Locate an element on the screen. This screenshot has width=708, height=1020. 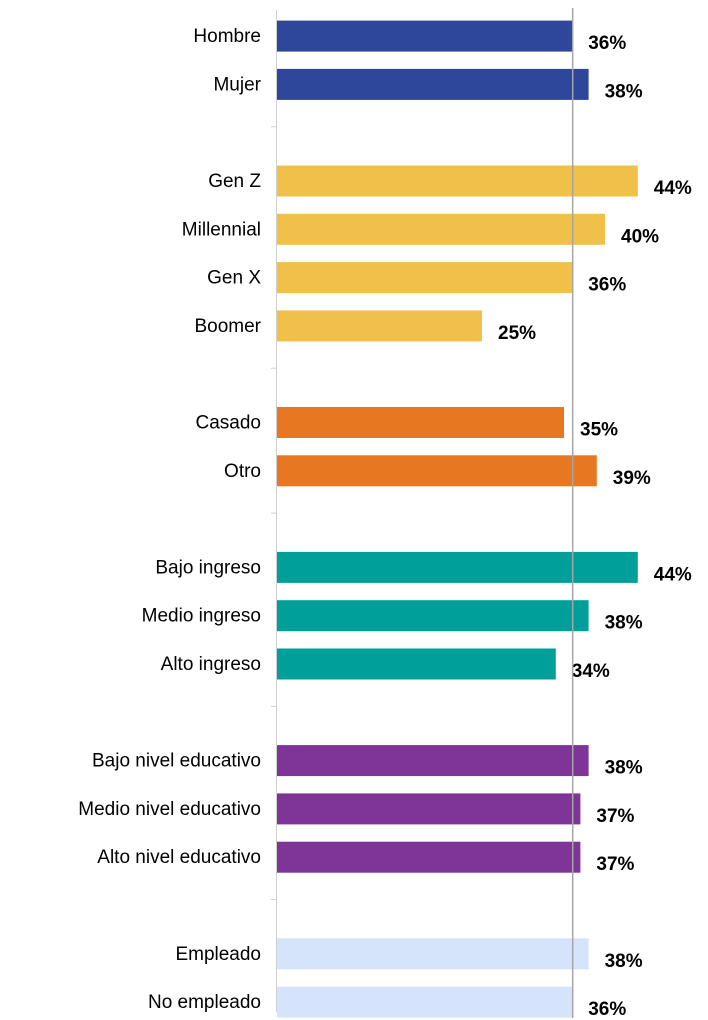
category-label: Bajo nivel educativo is located at coordinates (176, 761).